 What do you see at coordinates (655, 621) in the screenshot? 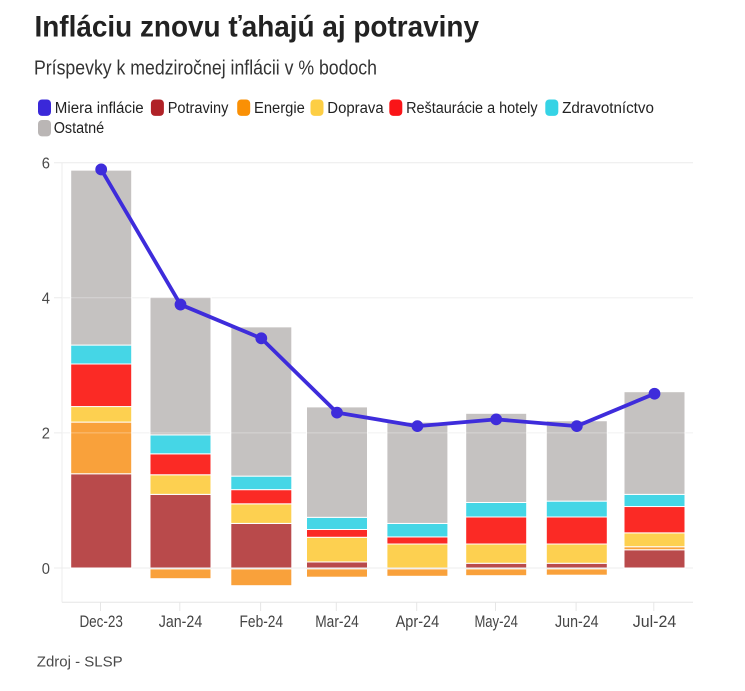
I see `svg-text: Jul-24` at bounding box center [655, 621].